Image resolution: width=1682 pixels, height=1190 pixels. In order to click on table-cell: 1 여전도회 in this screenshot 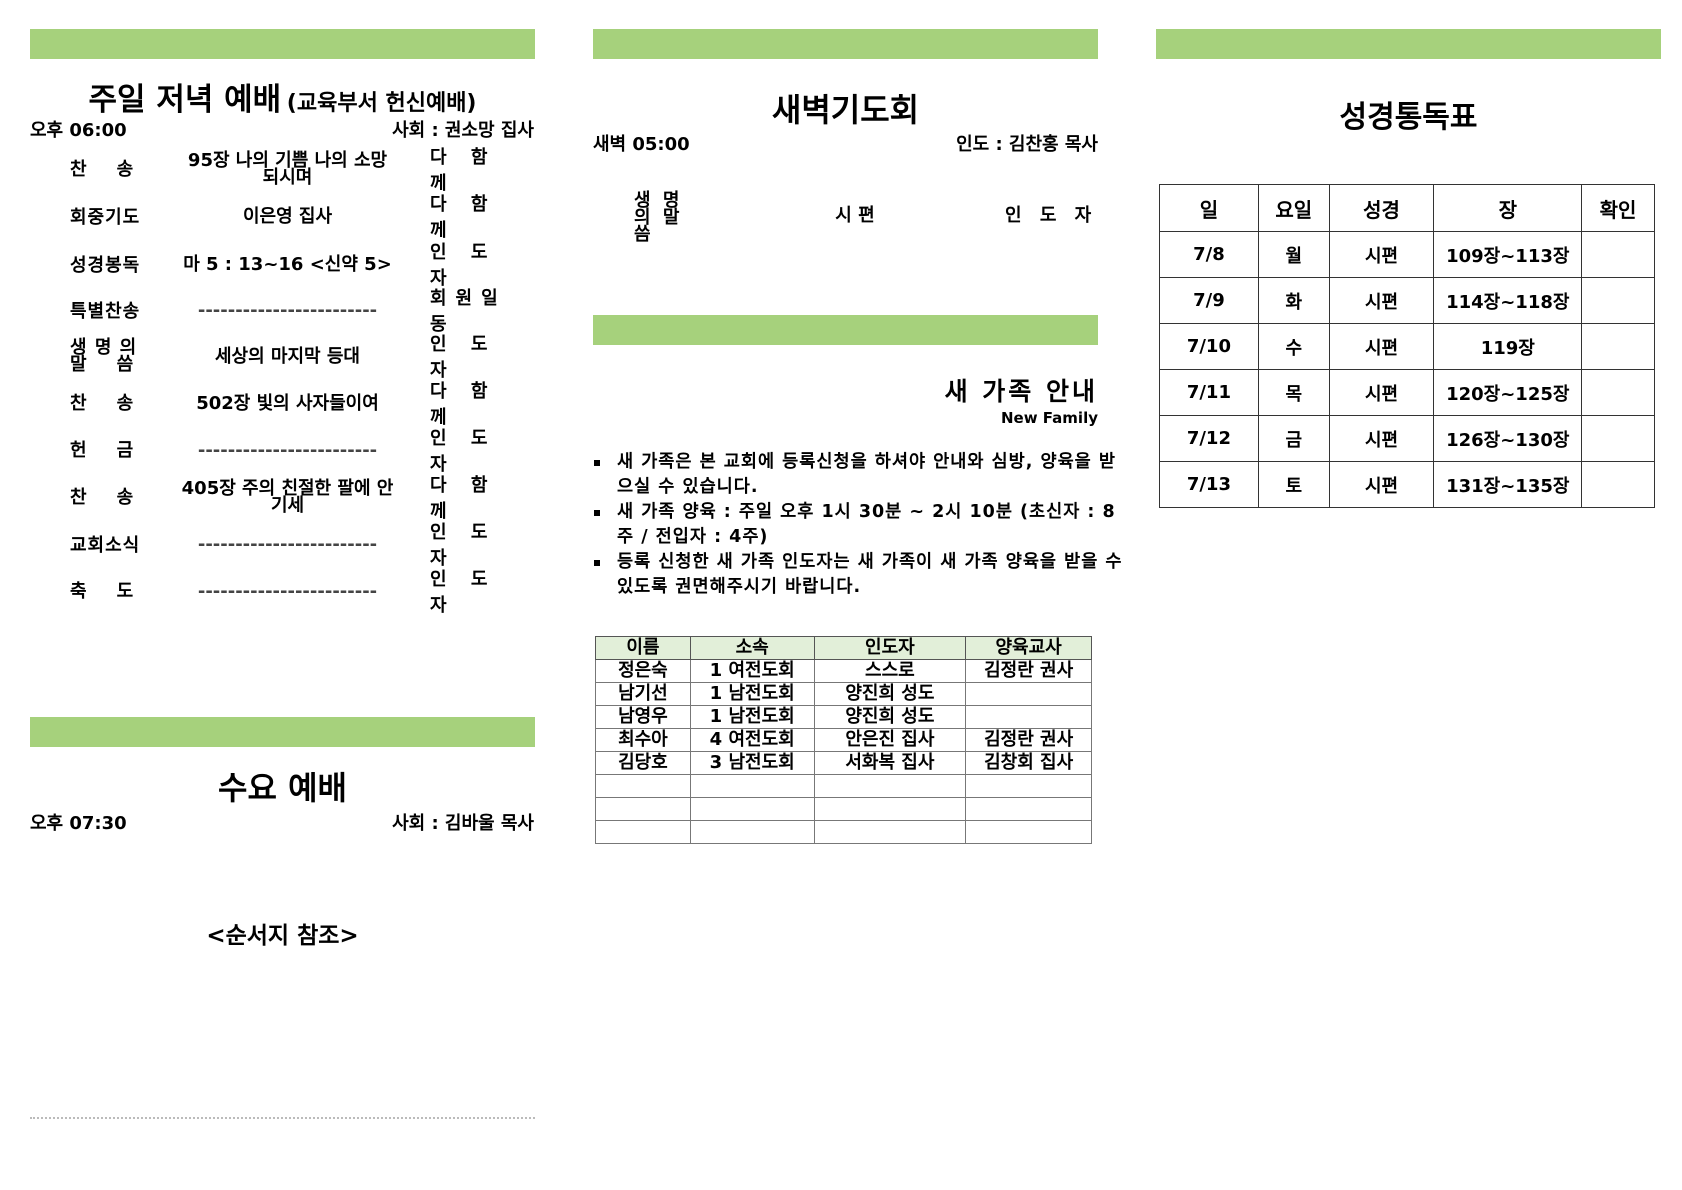, I will do `click(752, 671)`.